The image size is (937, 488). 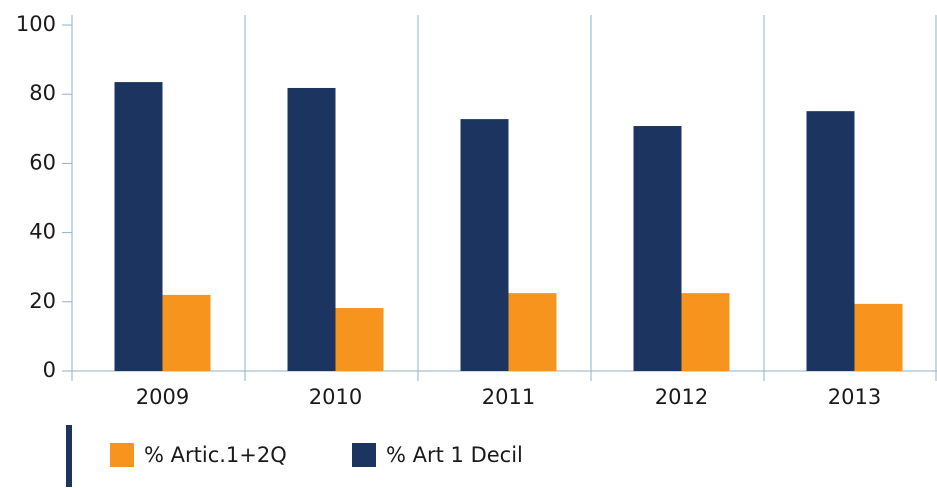 I want to click on legend-accent, so click(x=69, y=456).